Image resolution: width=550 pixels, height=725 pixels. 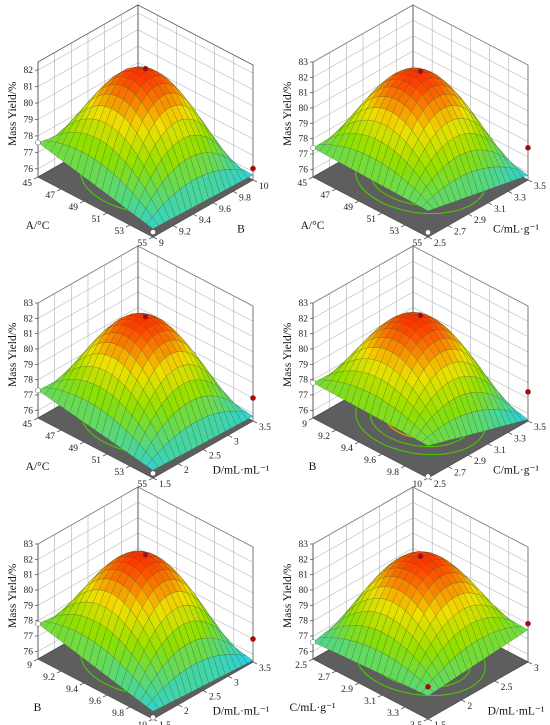 I want to click on y-tick-label: 9.8, so click(x=245, y=198).